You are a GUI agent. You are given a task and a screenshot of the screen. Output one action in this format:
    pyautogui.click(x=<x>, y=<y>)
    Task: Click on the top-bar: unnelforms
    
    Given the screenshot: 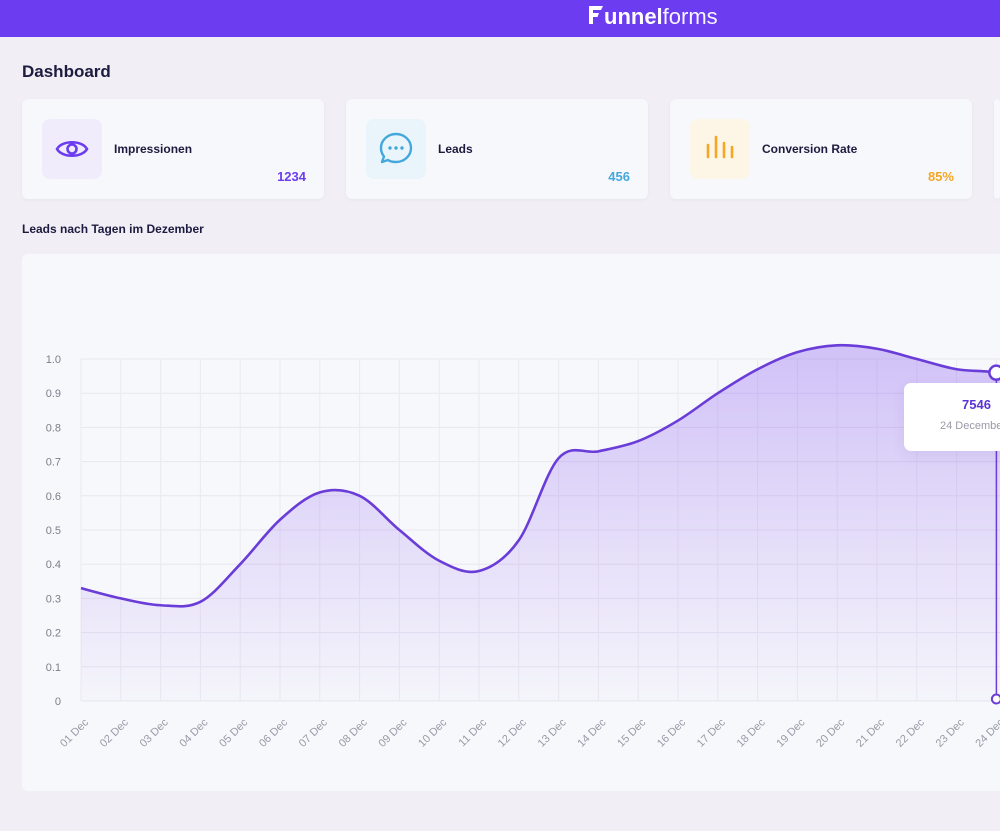 What is the action you would take?
    pyautogui.click(x=500, y=18)
    